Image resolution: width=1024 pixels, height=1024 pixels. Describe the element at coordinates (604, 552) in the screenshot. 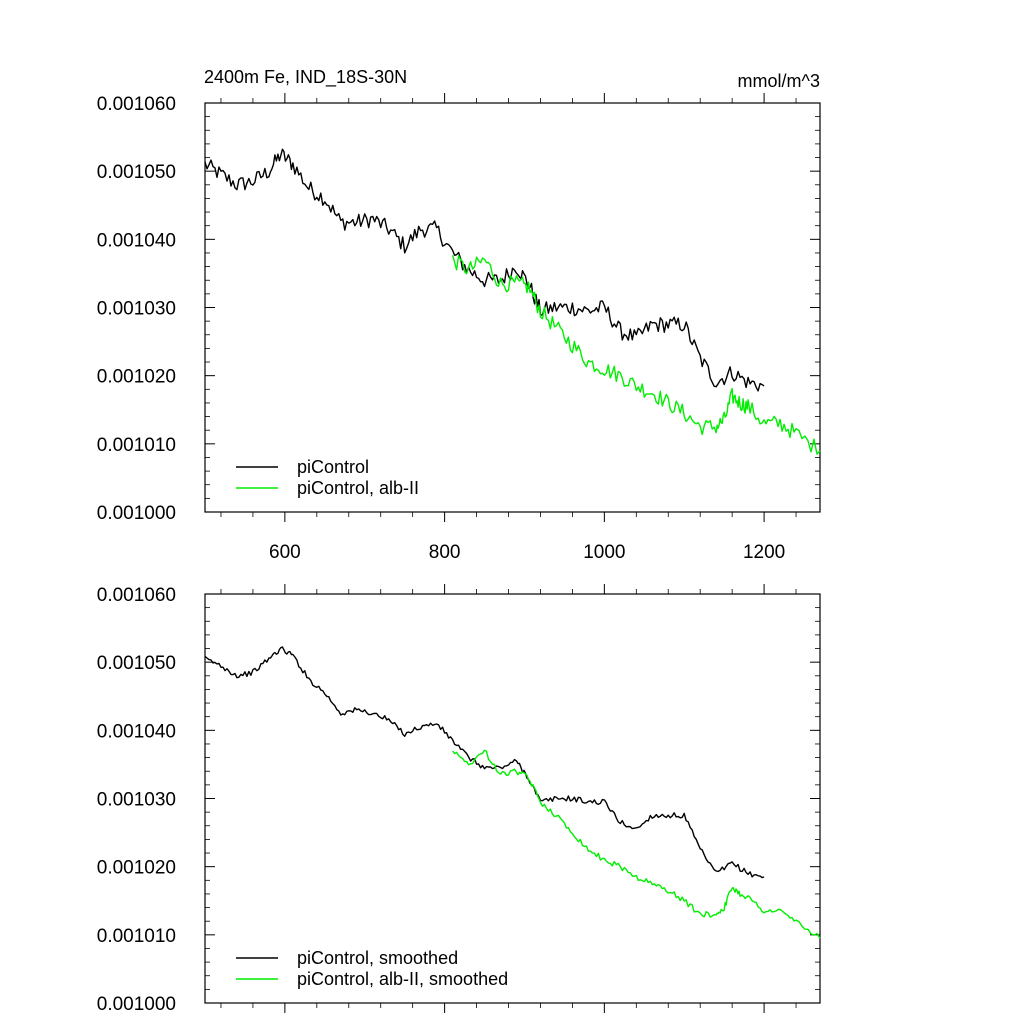

I see `x-tick-label: 1000` at that location.